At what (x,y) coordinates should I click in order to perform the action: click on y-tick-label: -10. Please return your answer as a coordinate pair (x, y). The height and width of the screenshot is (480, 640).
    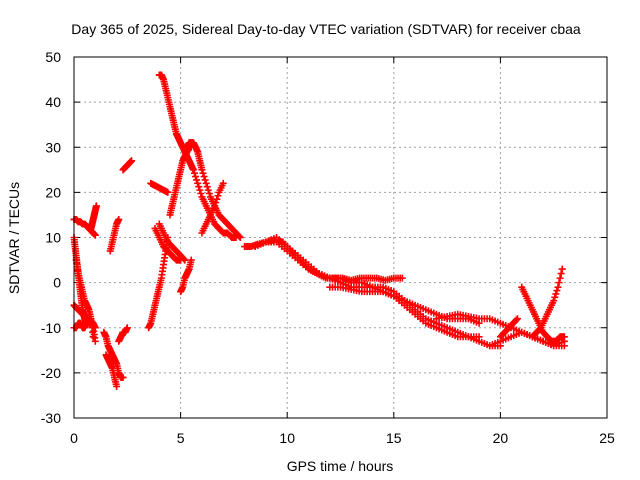
    Looking at the image, I should click on (51, 328).